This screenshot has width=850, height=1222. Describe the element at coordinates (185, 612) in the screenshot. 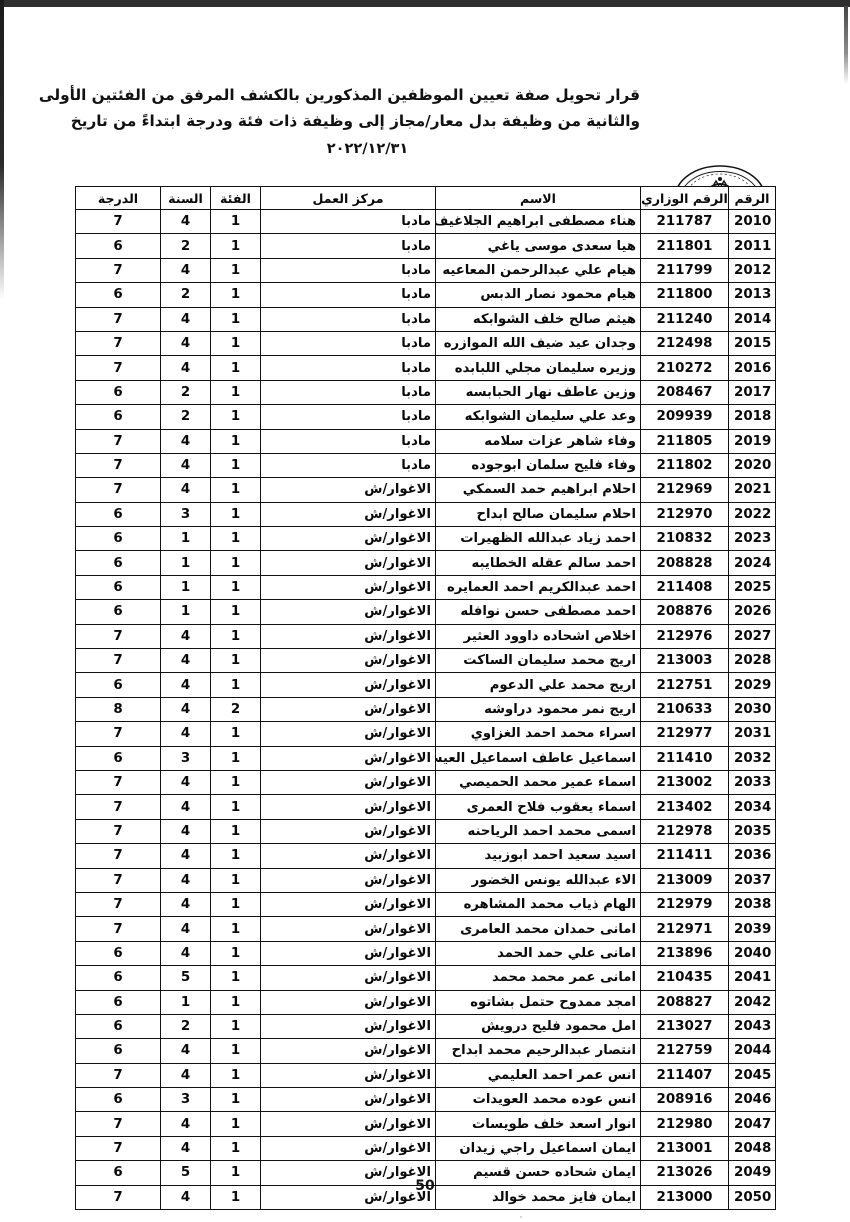

I see `cell-year: 1` at that location.